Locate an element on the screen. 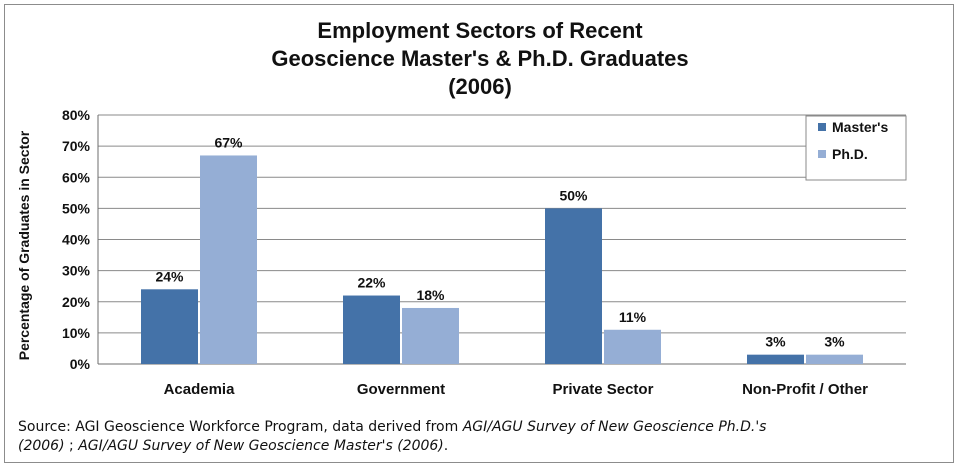 The height and width of the screenshot is (469, 960). x-tick-label: Non-Profit / Other is located at coordinates (805, 389).